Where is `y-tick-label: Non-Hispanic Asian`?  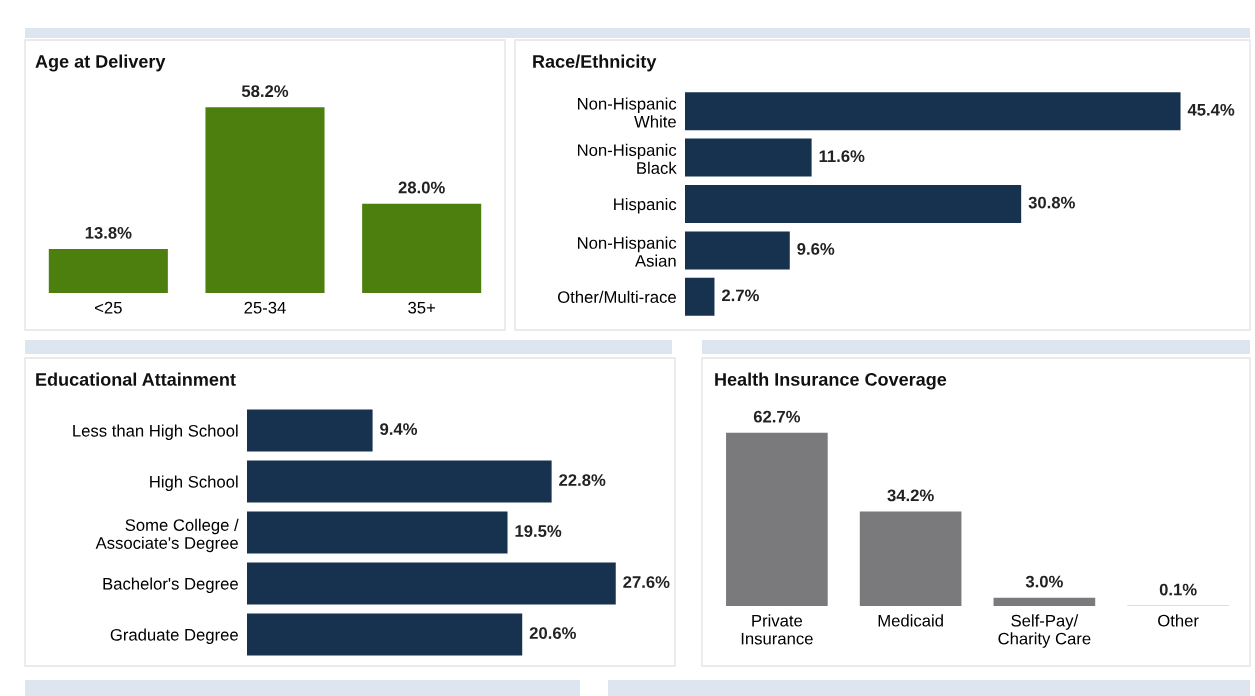
y-tick-label: Non-Hispanic Asian is located at coordinates (627, 251).